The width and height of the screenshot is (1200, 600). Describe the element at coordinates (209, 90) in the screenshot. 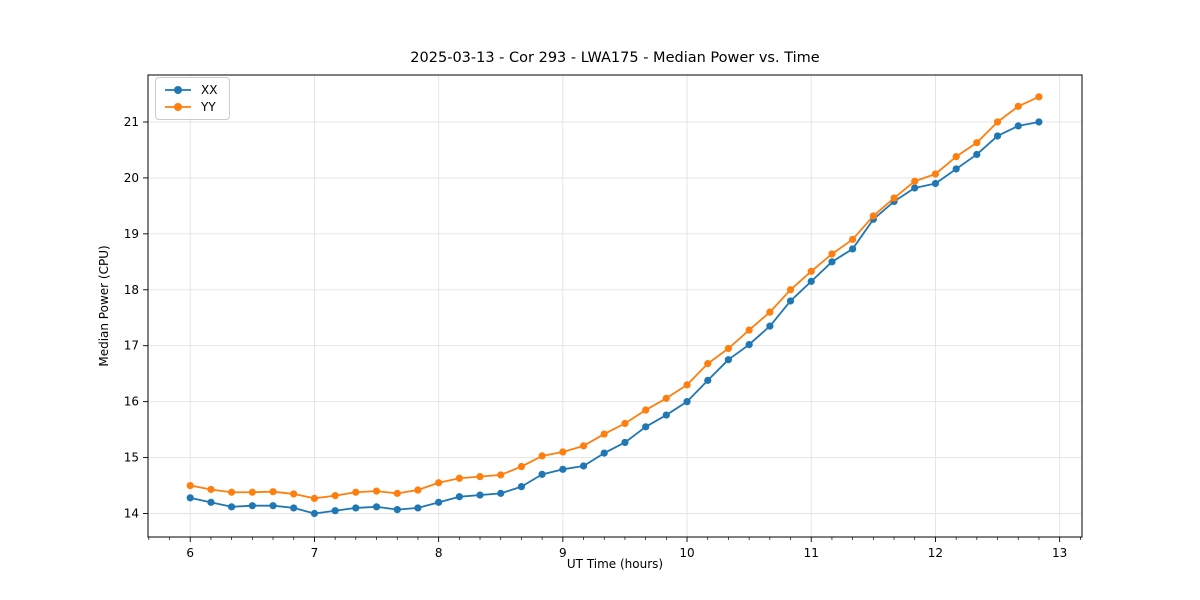

I see `legend-label-xx: XX` at that location.